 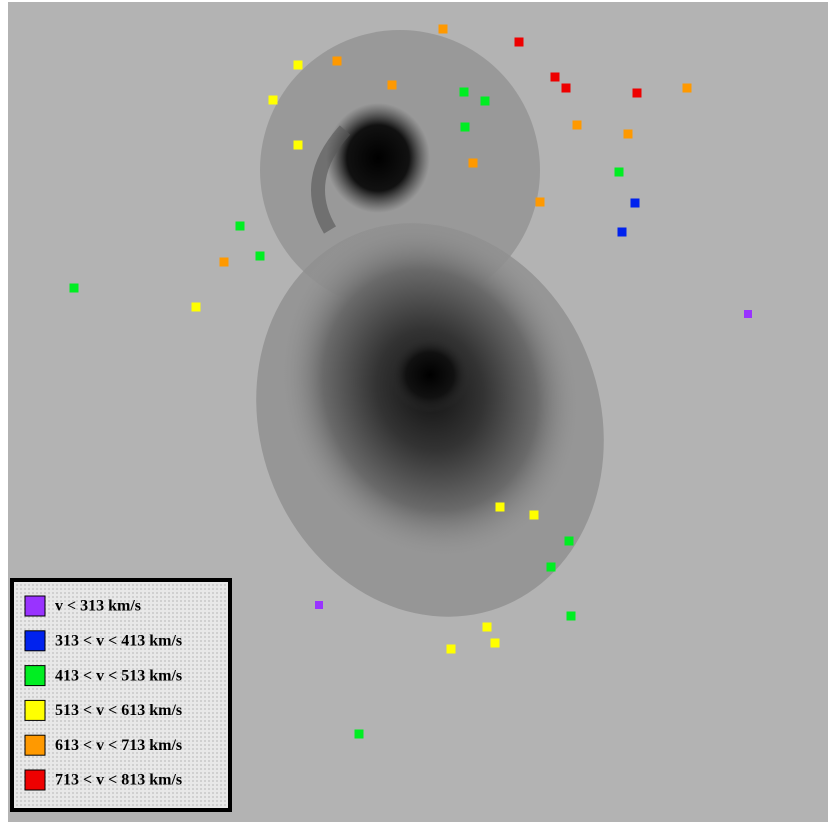 What do you see at coordinates (118, 745) in the screenshot?
I see `legend-label: 613 < v < 713 km/s` at bounding box center [118, 745].